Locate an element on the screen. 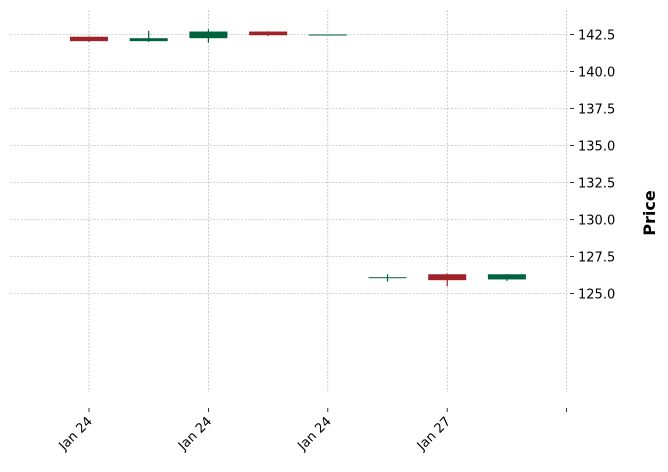 The image size is (668, 472). x-axis: Jan 24 Jan 24 Jan 24 Jan 27 is located at coordinates (311, 431).